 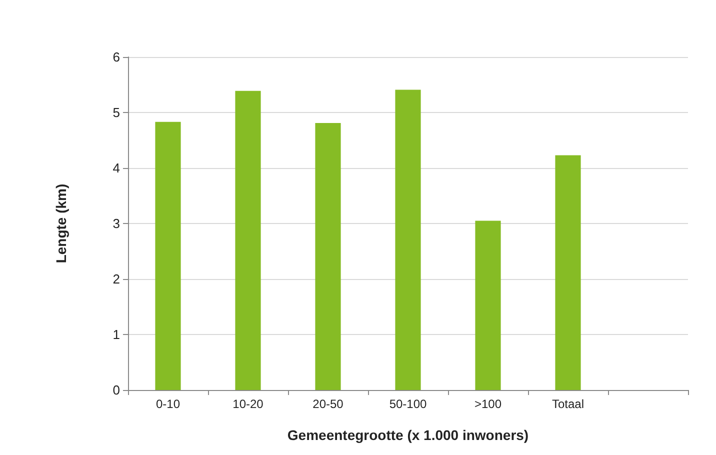 What do you see at coordinates (488, 404) in the screenshot?
I see `x-tick-label: >100` at bounding box center [488, 404].